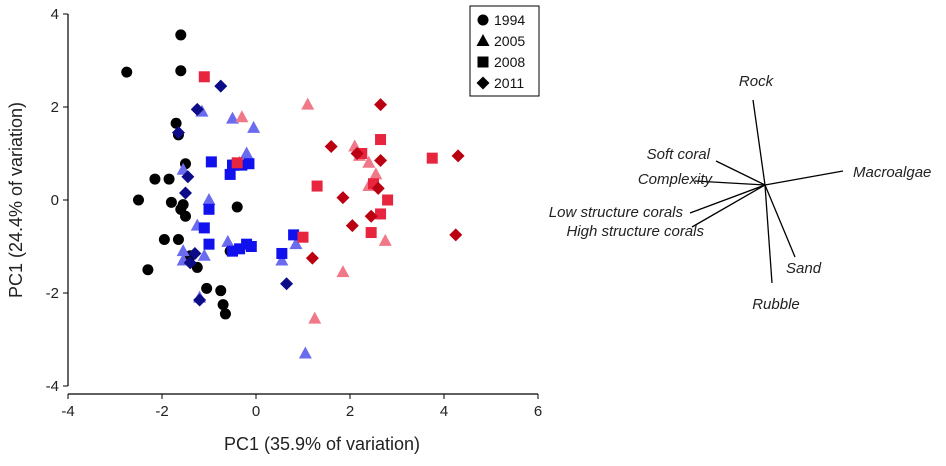  I want to click on y-axis-ticks: -4 -2 0 2 4, so click(57, 200).